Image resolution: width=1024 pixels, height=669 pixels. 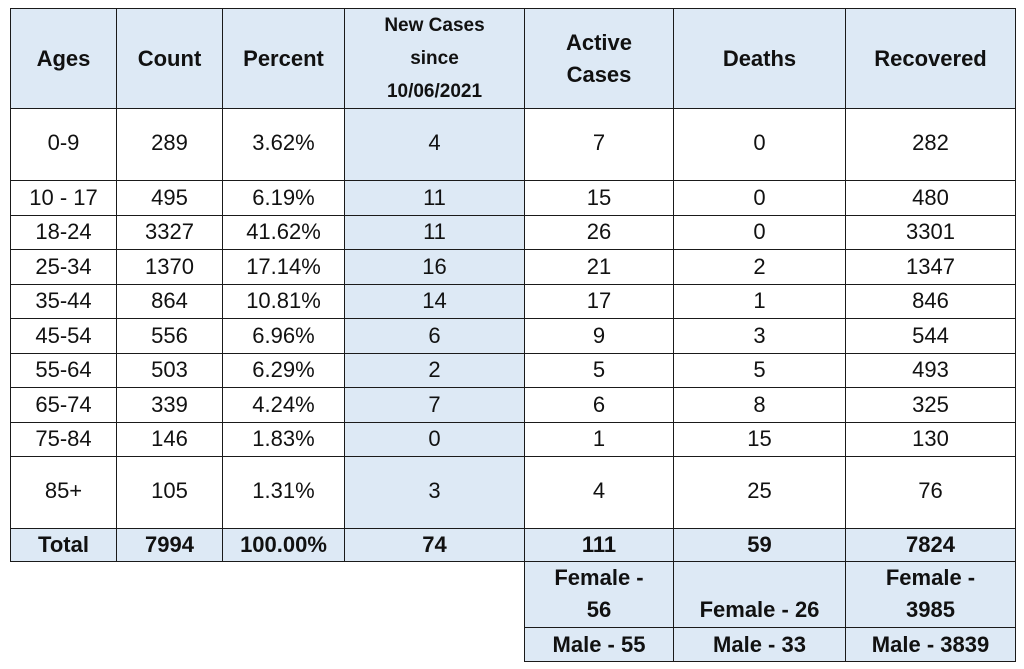 What do you see at coordinates (930, 405) in the screenshot?
I see `cell-recovered: 325` at bounding box center [930, 405].